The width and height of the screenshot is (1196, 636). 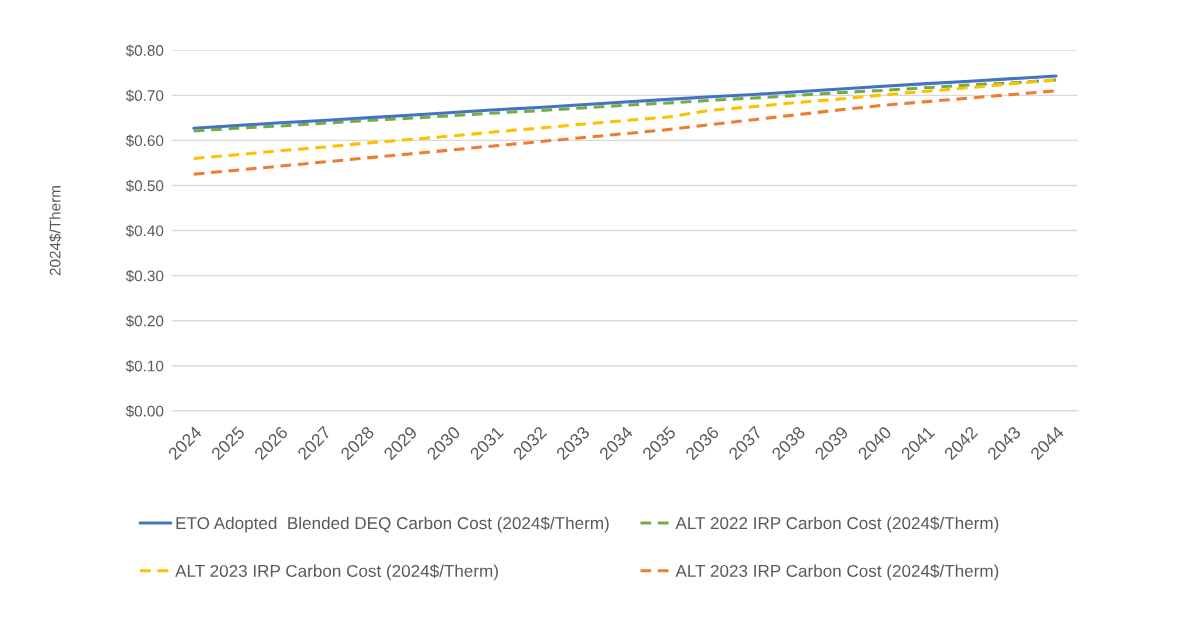 I want to click on y-tick-label: $0.10, so click(x=144, y=366).